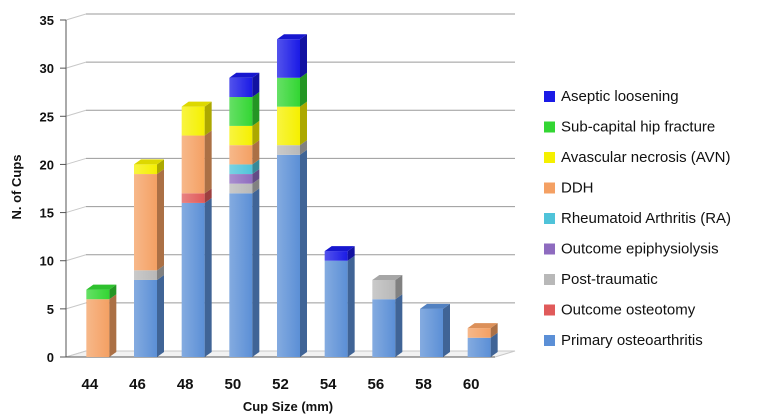  I want to click on x-tick-labels: 44 46 48 50 52 54 56 58 60, so click(280, 384).